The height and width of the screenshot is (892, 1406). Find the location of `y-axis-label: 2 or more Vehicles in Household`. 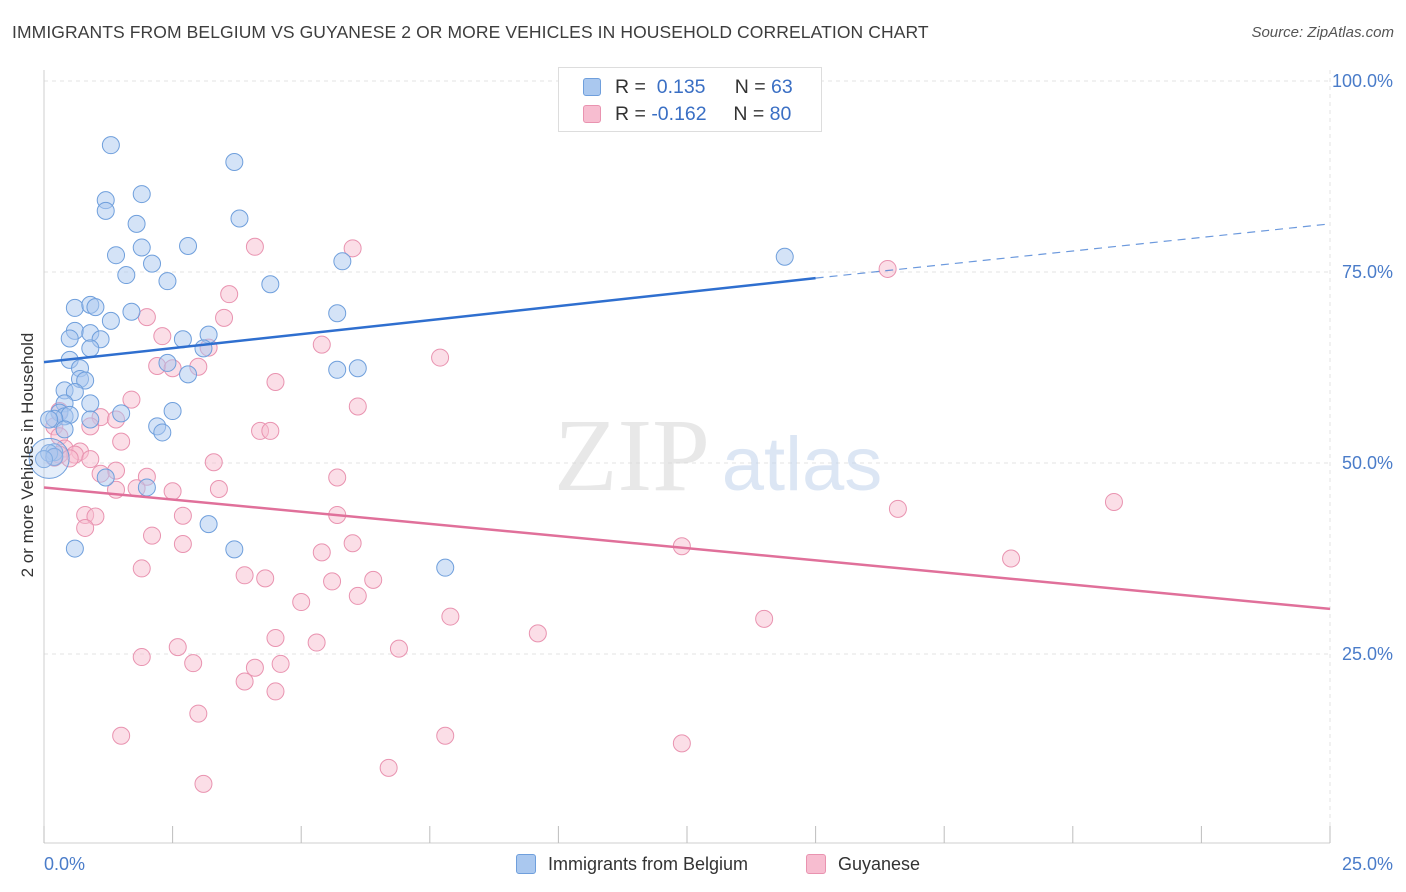

y-axis-label: 2 or more Vehicles in Household is located at coordinates (27, 455).